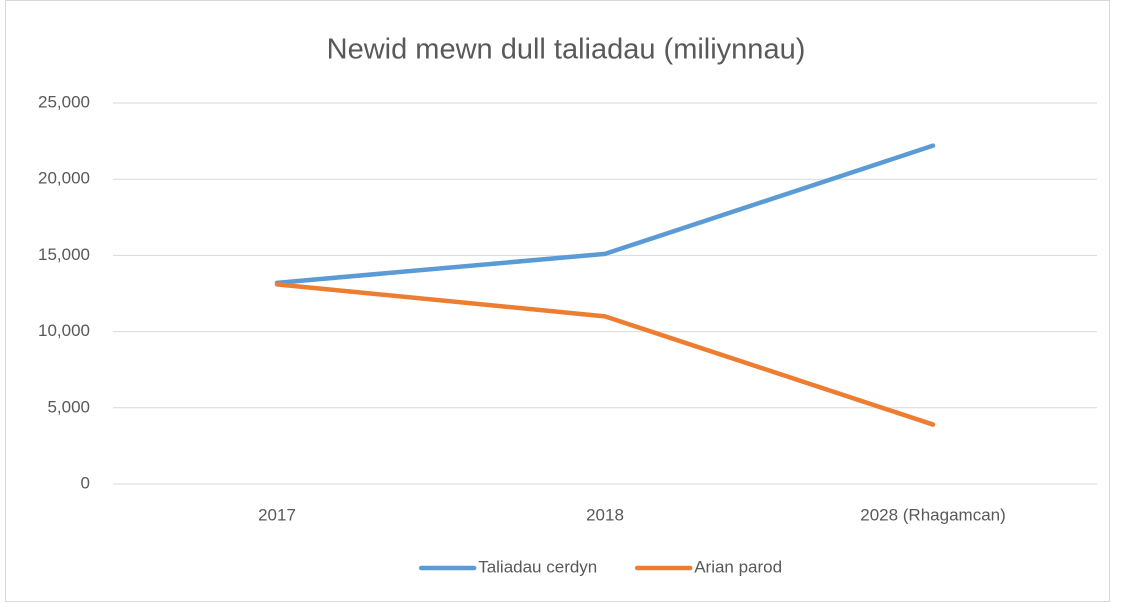 Image resolution: width=1123 pixels, height=603 pixels. I want to click on y-tick-label: 25,000, so click(64, 101).